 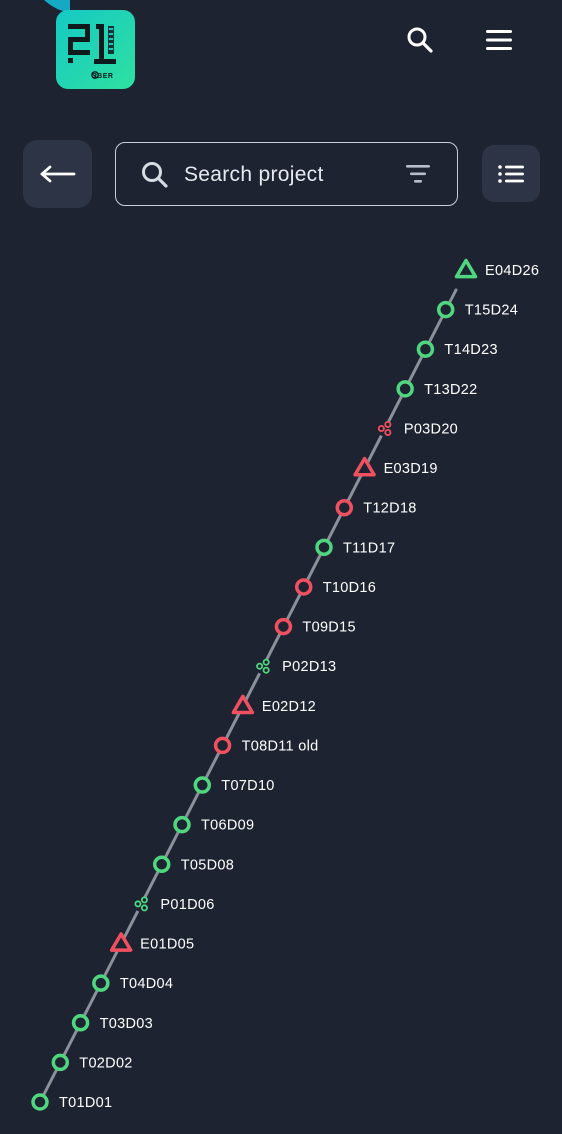 I want to click on logo-badge: SBER, so click(x=95, y=49).